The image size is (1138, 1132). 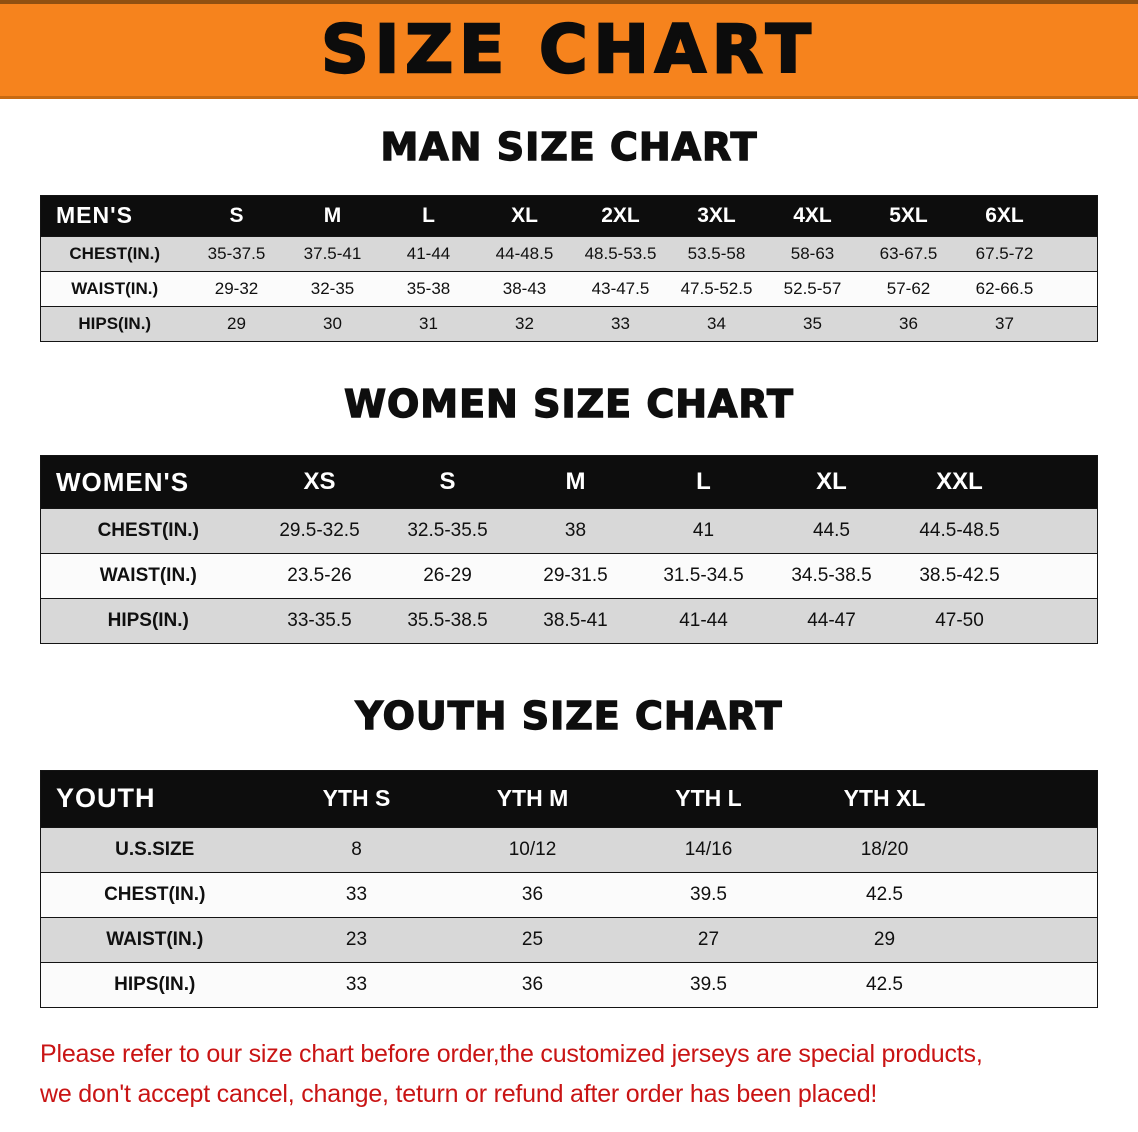 What do you see at coordinates (884, 984) in the screenshot?
I see `size-value: 42.5` at bounding box center [884, 984].